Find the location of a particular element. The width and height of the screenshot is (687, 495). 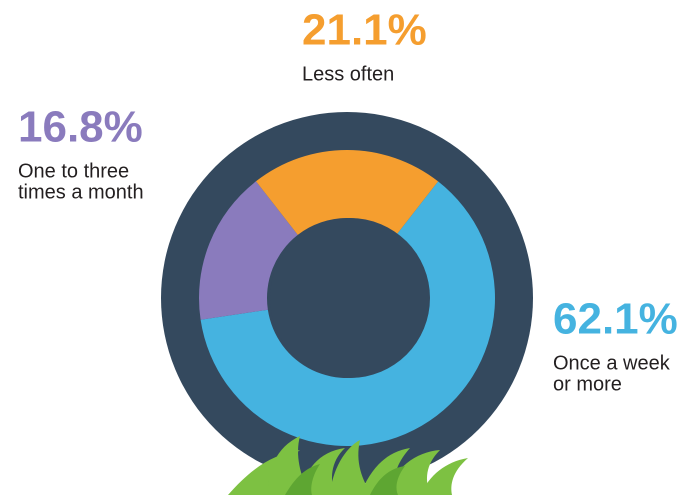

category-label: One to three is located at coordinates (73, 171).